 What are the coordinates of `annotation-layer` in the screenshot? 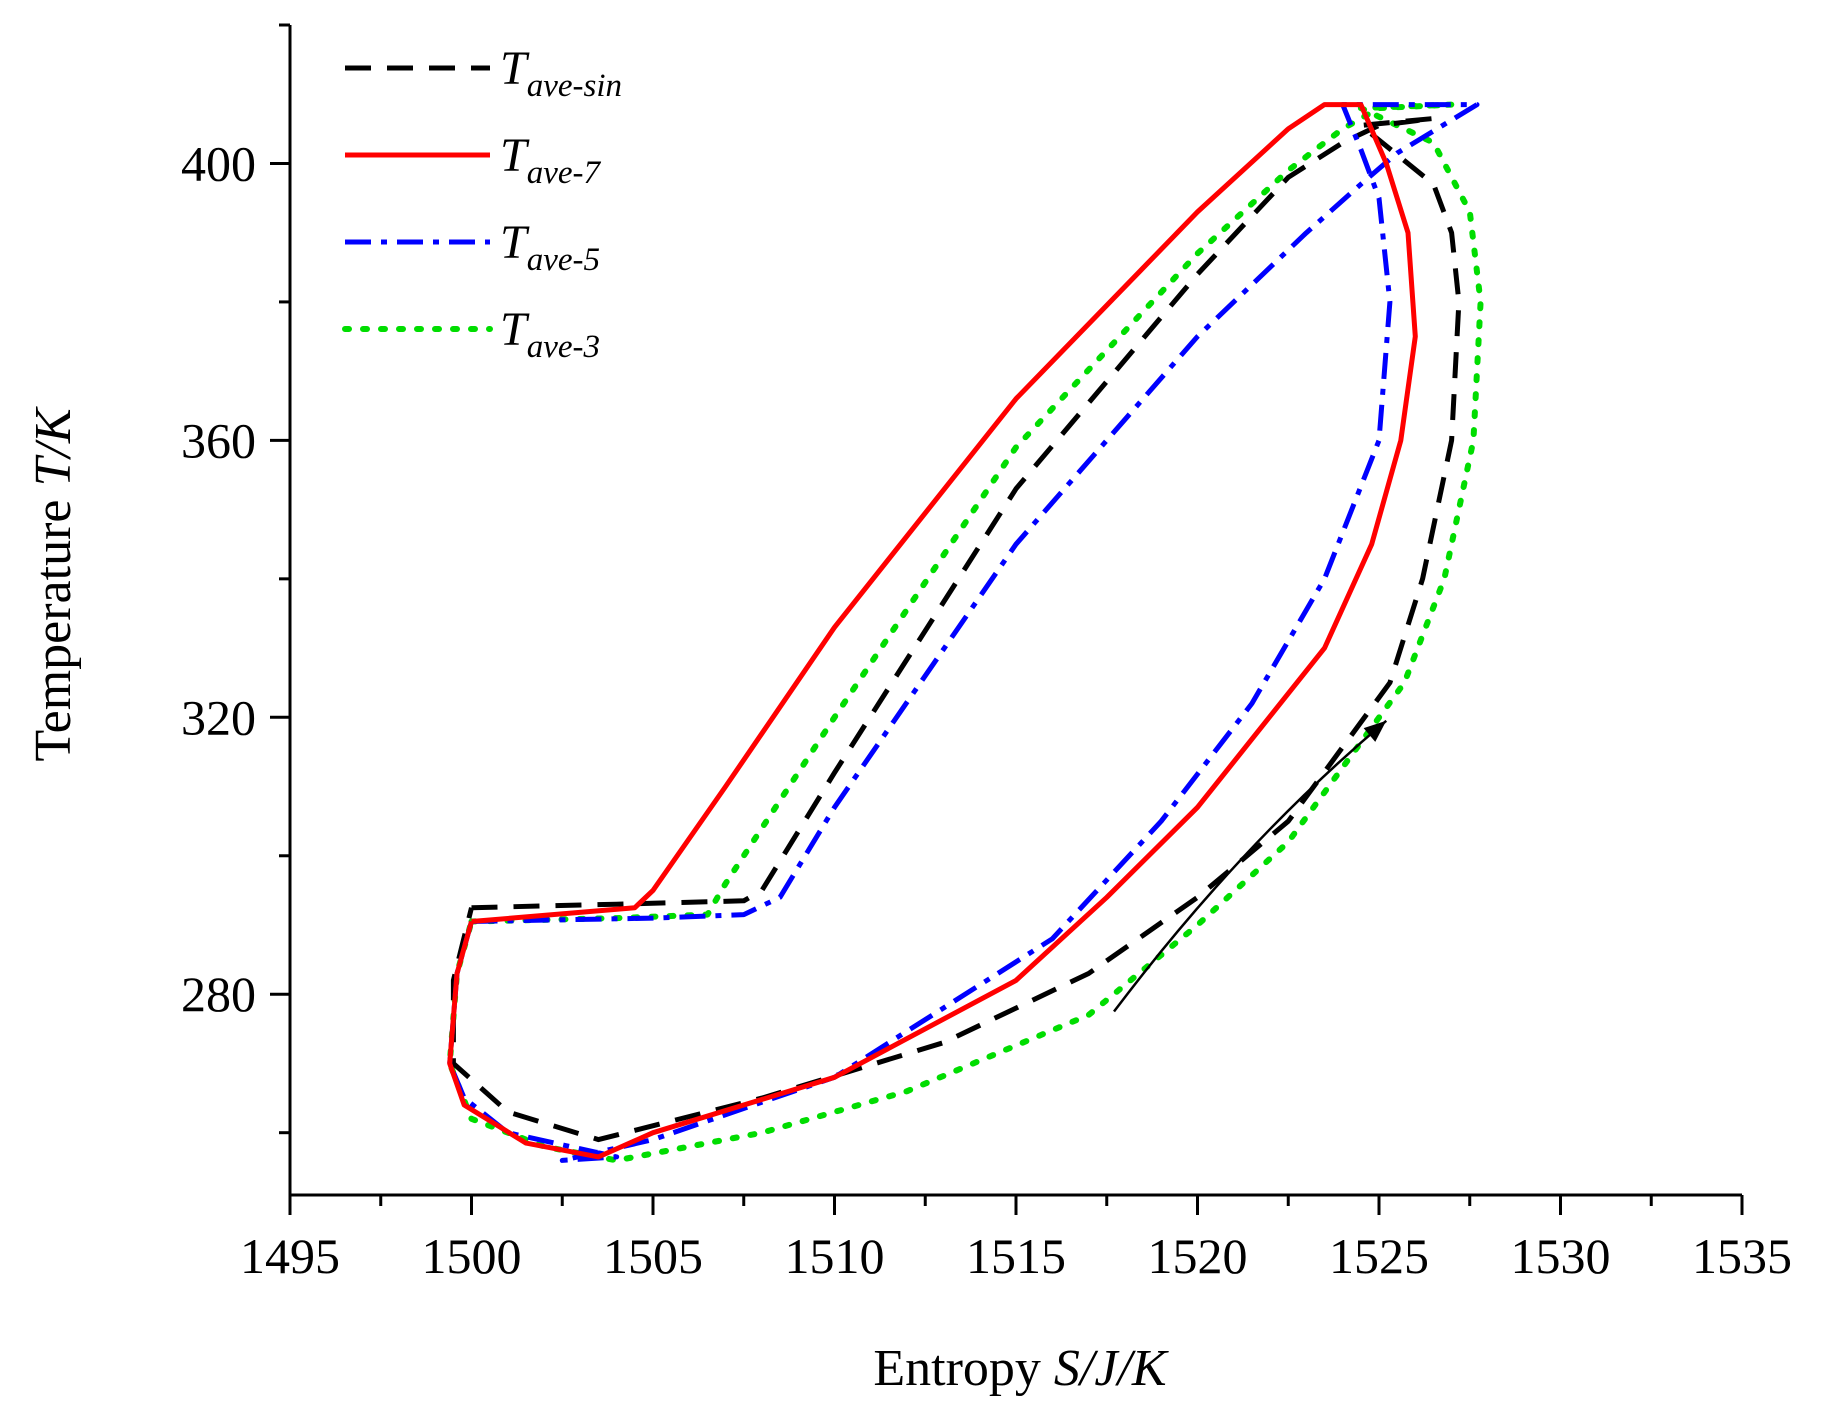 It's located at (1250, 866).